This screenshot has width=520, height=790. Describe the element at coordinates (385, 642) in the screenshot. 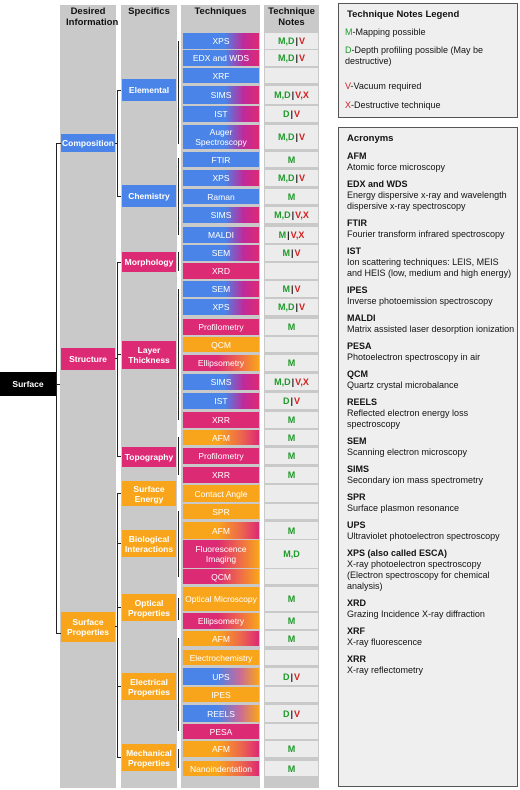

I see `acronym-definition: X-ray fluorescence` at that location.